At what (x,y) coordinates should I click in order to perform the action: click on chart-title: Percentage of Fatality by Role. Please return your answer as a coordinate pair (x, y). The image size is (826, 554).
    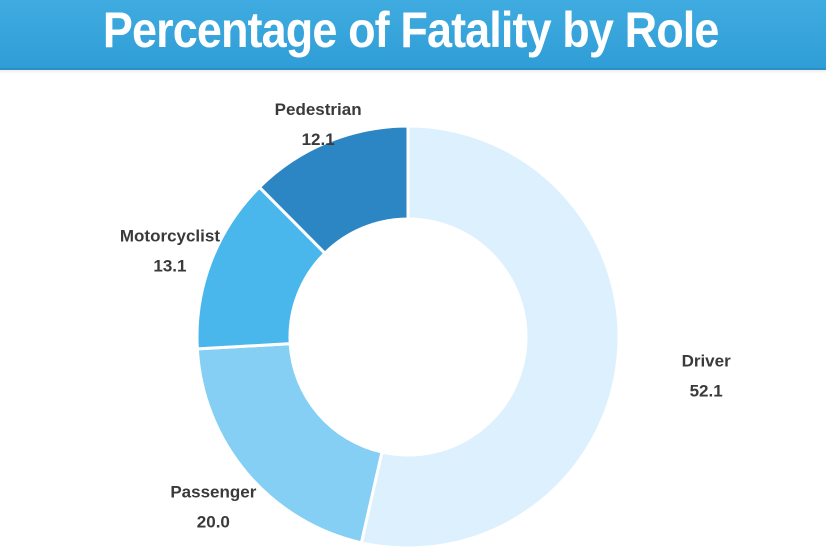
    Looking at the image, I should click on (411, 30).